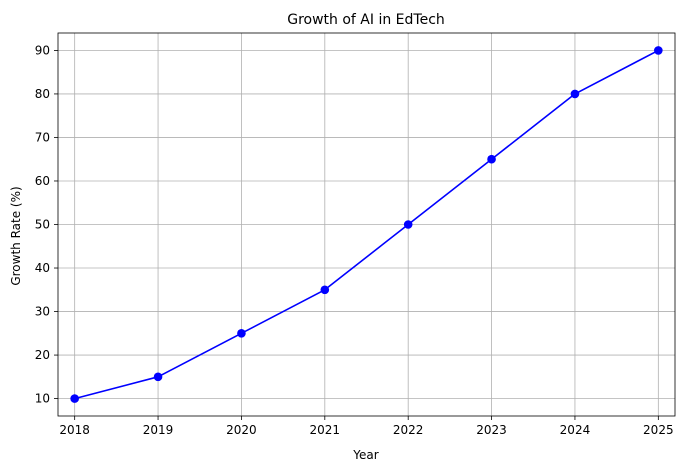  Describe the element at coordinates (42, 50) in the screenshot. I see `y-tick-label: 90` at that location.